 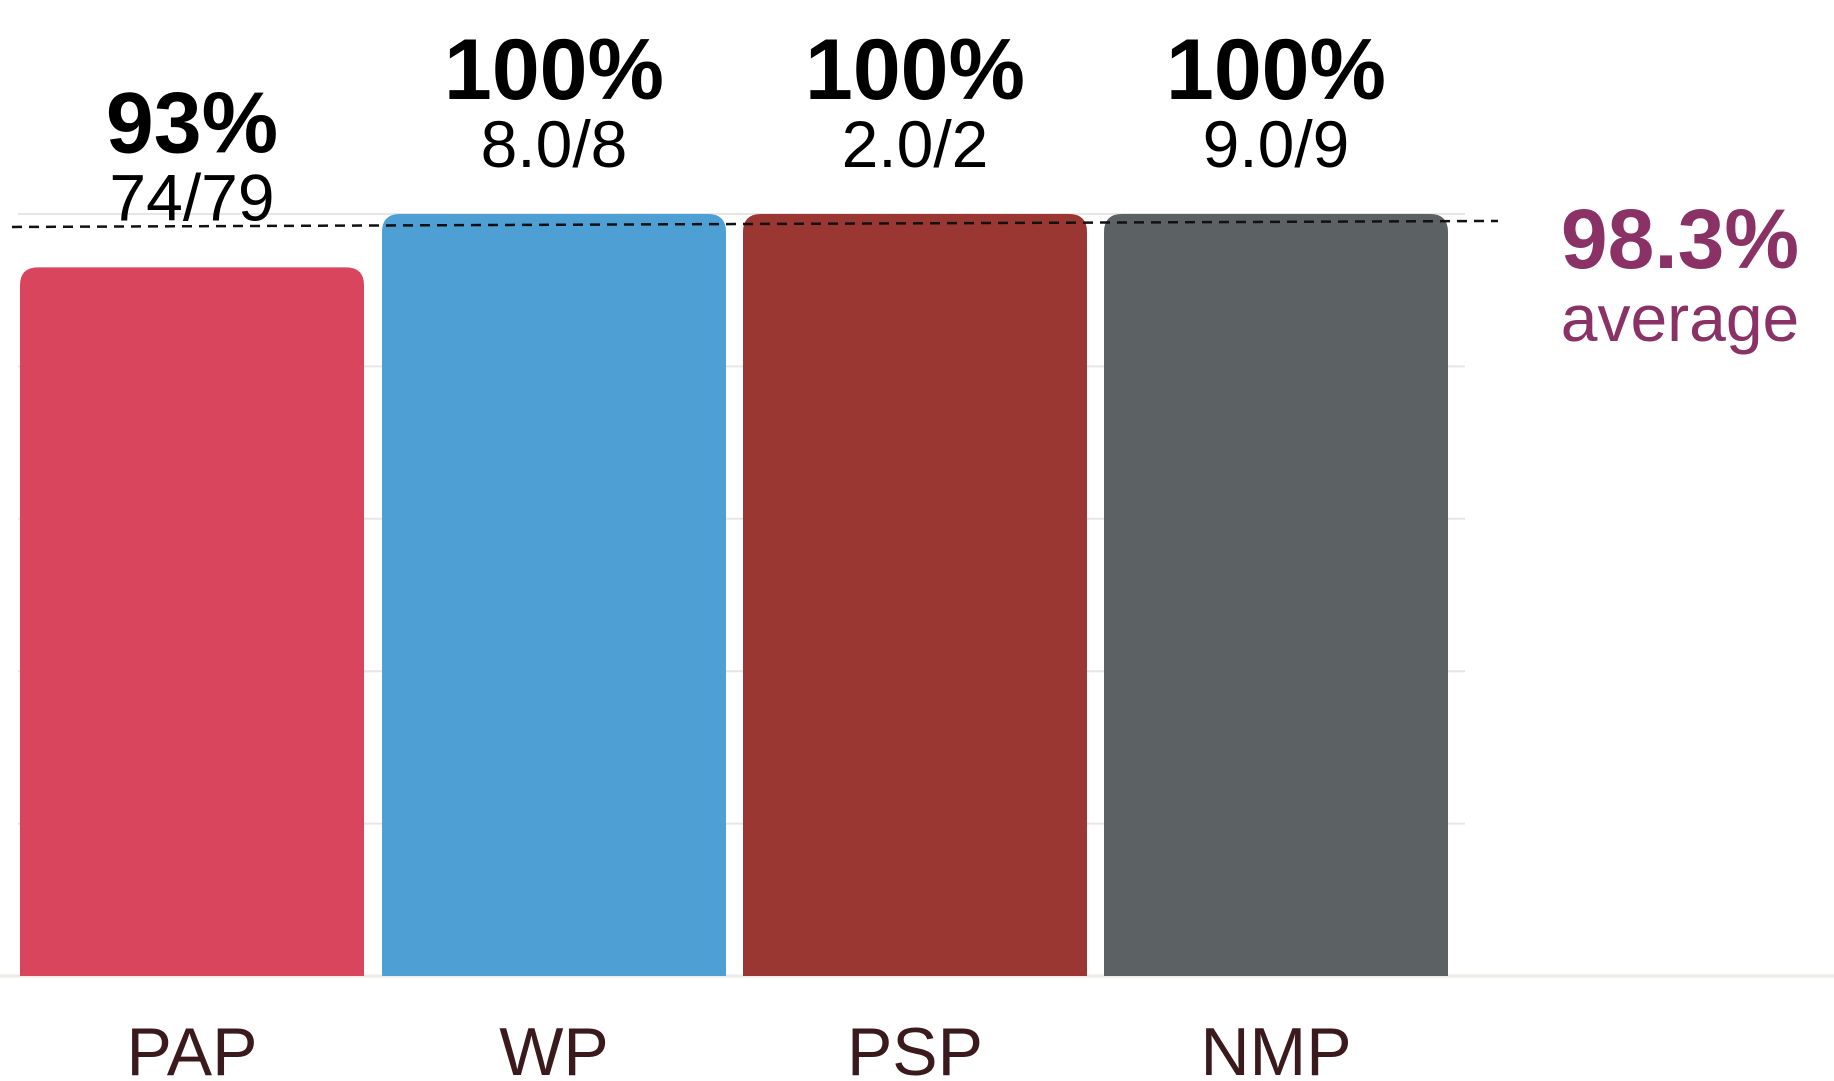 I want to click on category-label: NMP, so click(x=1275, y=1047).